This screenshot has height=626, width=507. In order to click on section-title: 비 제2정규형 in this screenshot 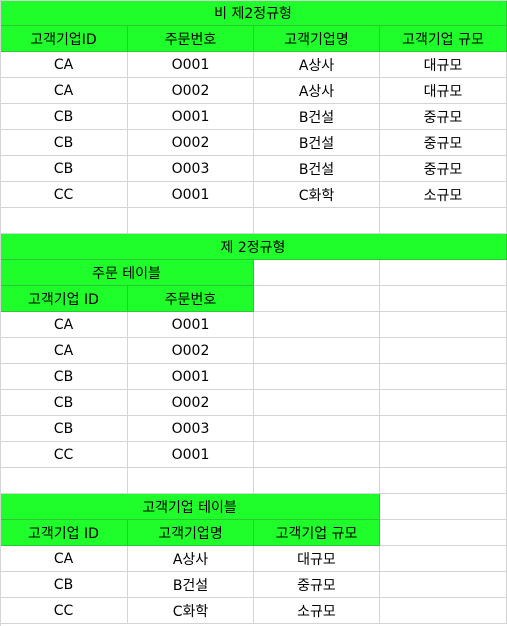, I will do `click(253, 13)`.